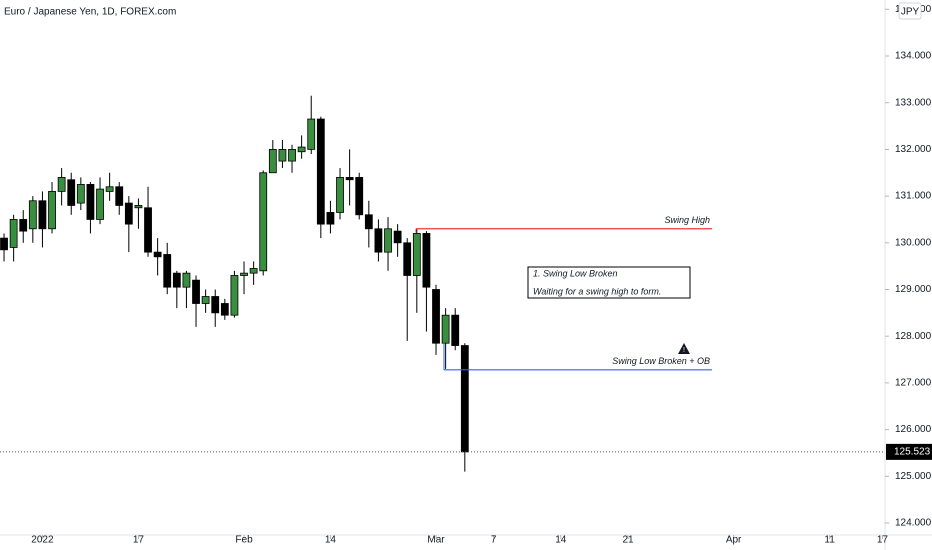  I want to click on currency-badge, so click(910, 11).